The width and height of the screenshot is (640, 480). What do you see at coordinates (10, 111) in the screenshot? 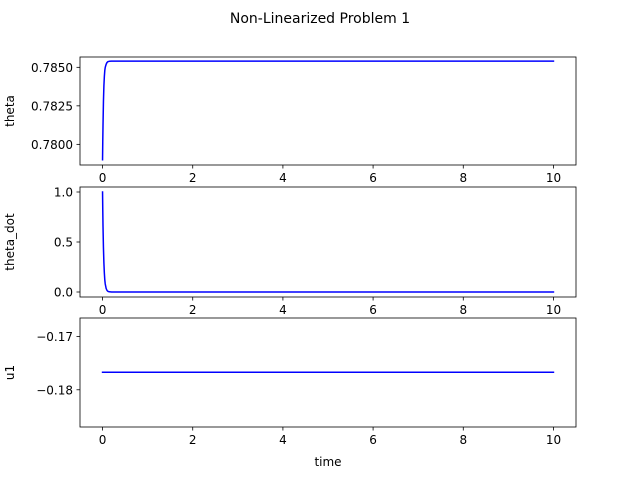
I see `y-axis-label: theta` at bounding box center [10, 111].